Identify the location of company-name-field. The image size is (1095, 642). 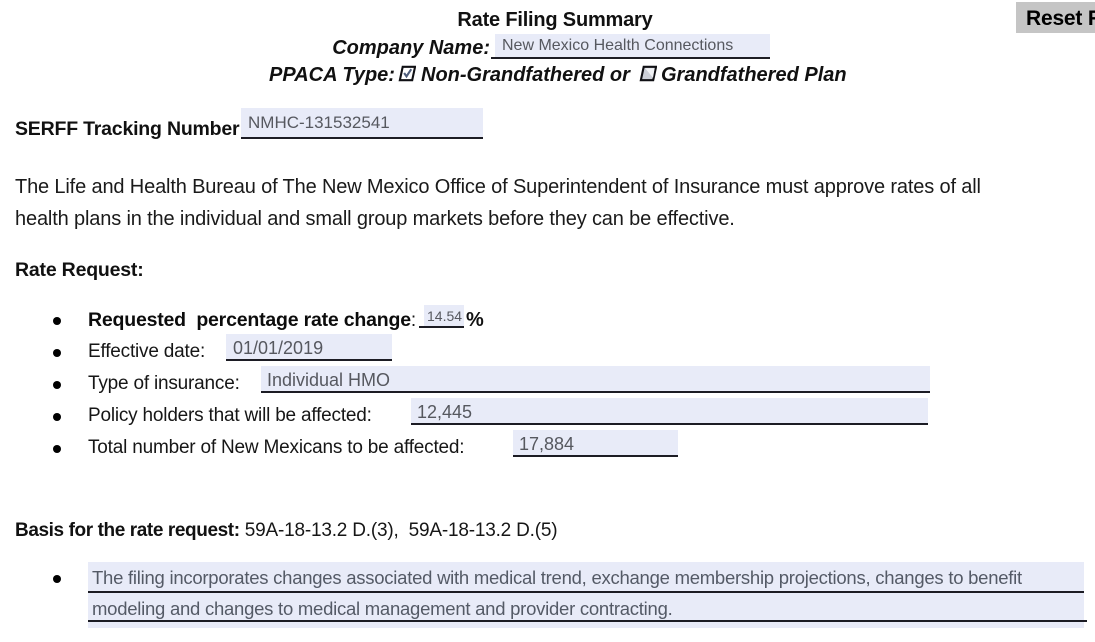
(632, 46).